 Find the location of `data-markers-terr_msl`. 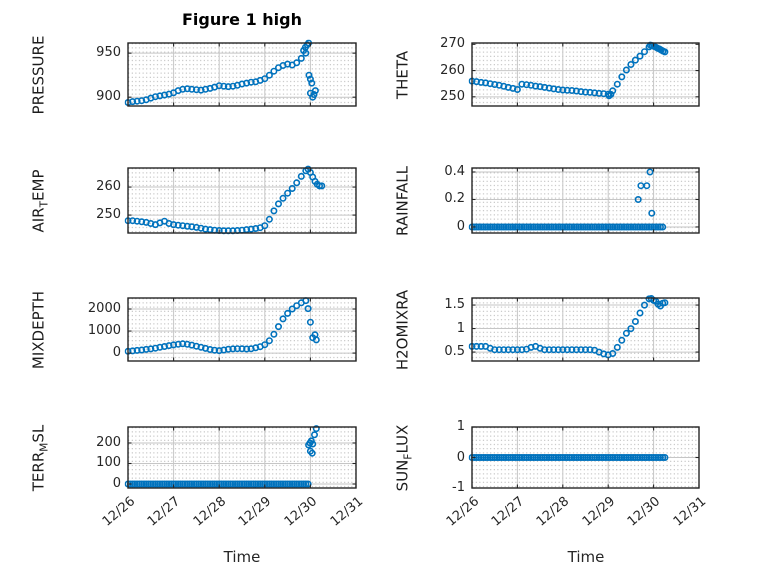

data-markers-terr_msl is located at coordinates (222, 456).